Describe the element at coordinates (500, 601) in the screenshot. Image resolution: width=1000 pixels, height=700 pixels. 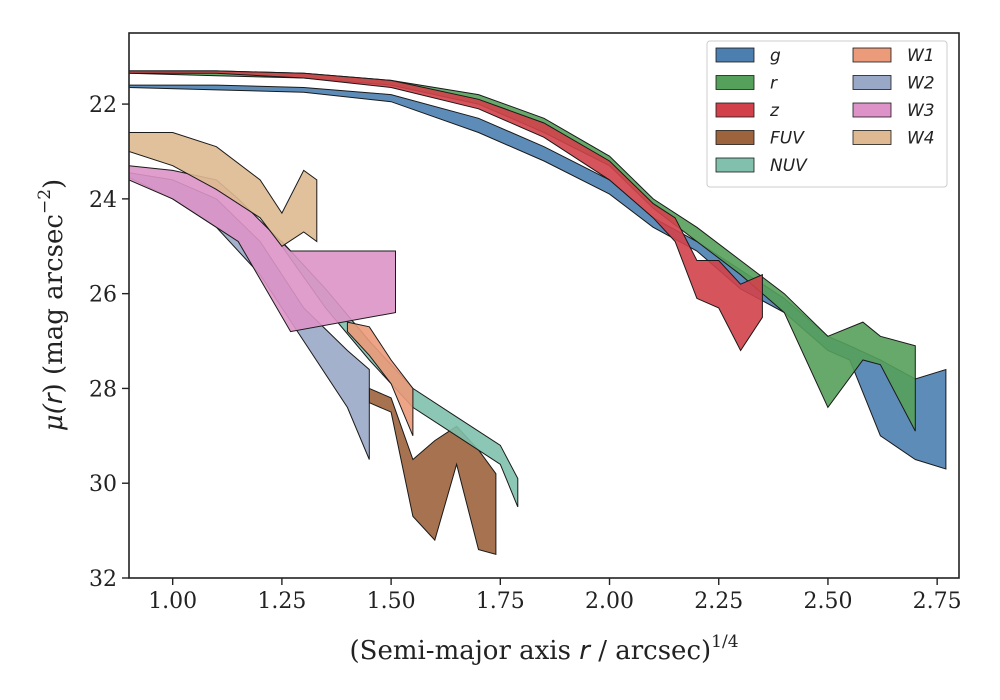
I see `x-tick-label: 1.75` at that location.